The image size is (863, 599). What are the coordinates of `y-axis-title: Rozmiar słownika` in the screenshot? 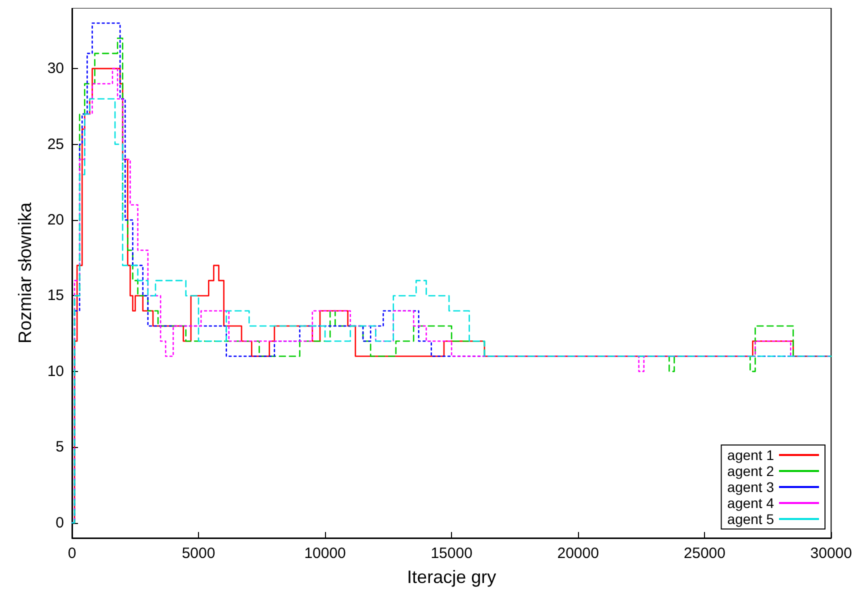 It's located at (25, 272).